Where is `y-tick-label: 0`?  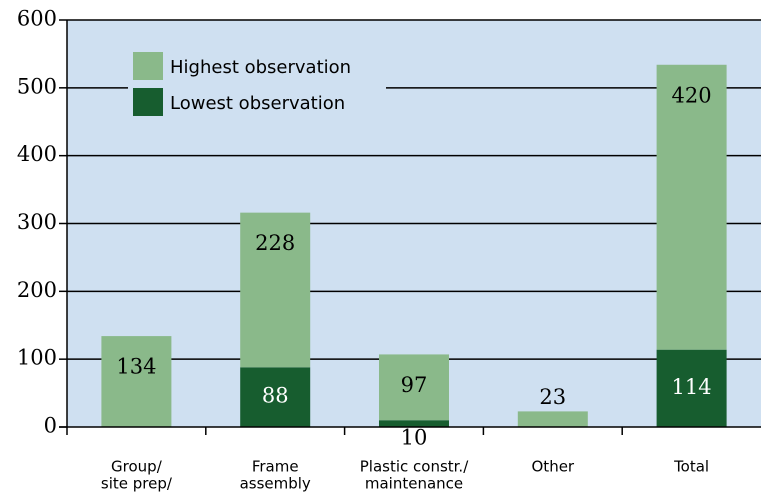
y-tick-label: 0 is located at coordinates (50, 426).